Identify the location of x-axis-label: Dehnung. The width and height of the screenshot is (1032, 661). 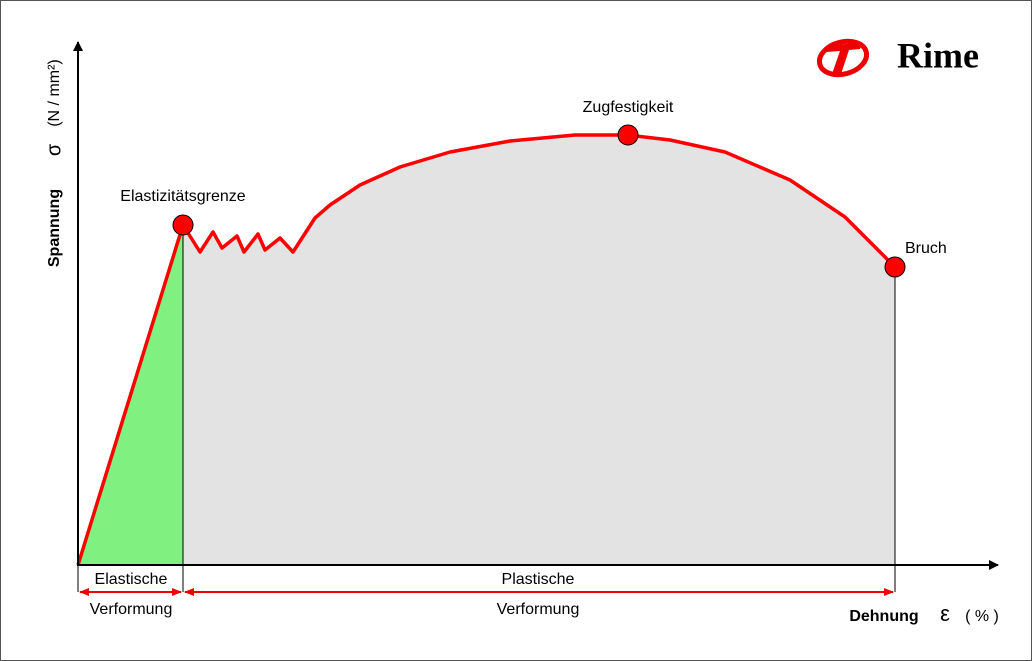
(883, 616).